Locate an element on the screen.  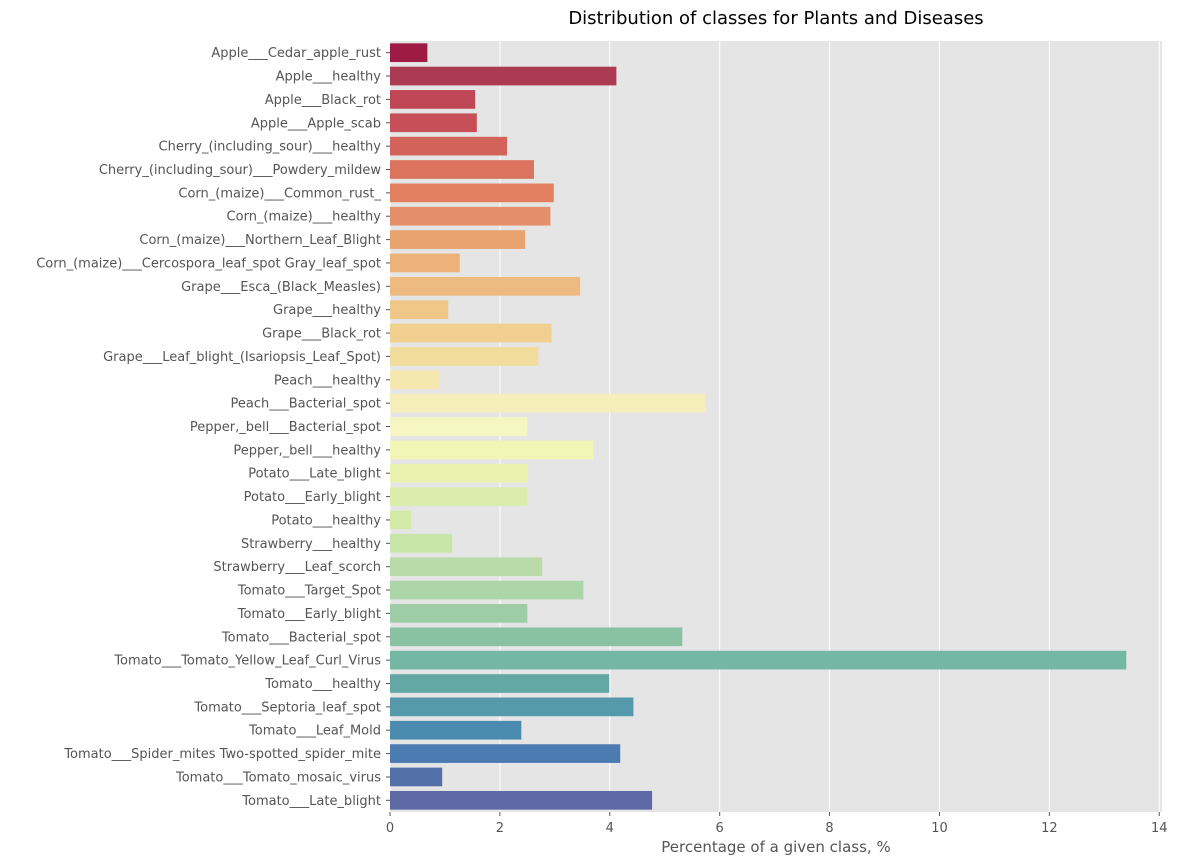
y-tick-label: Cherry_(including_sour)___Powdery_mildew is located at coordinates (240, 170).